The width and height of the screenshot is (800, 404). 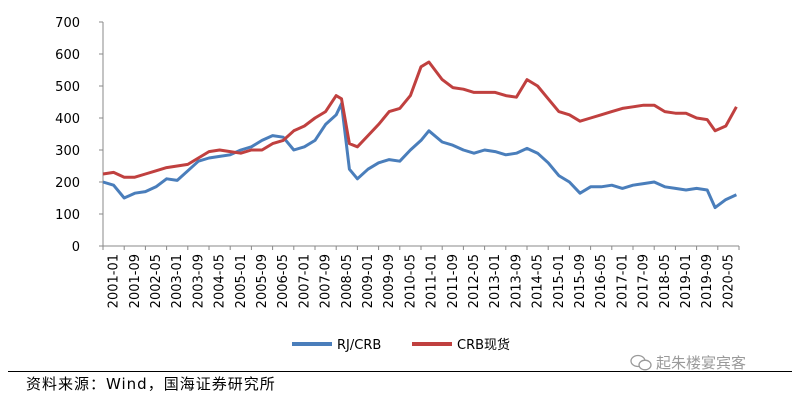 I want to click on x-tick-label: 2010-05, so click(x=410, y=281).